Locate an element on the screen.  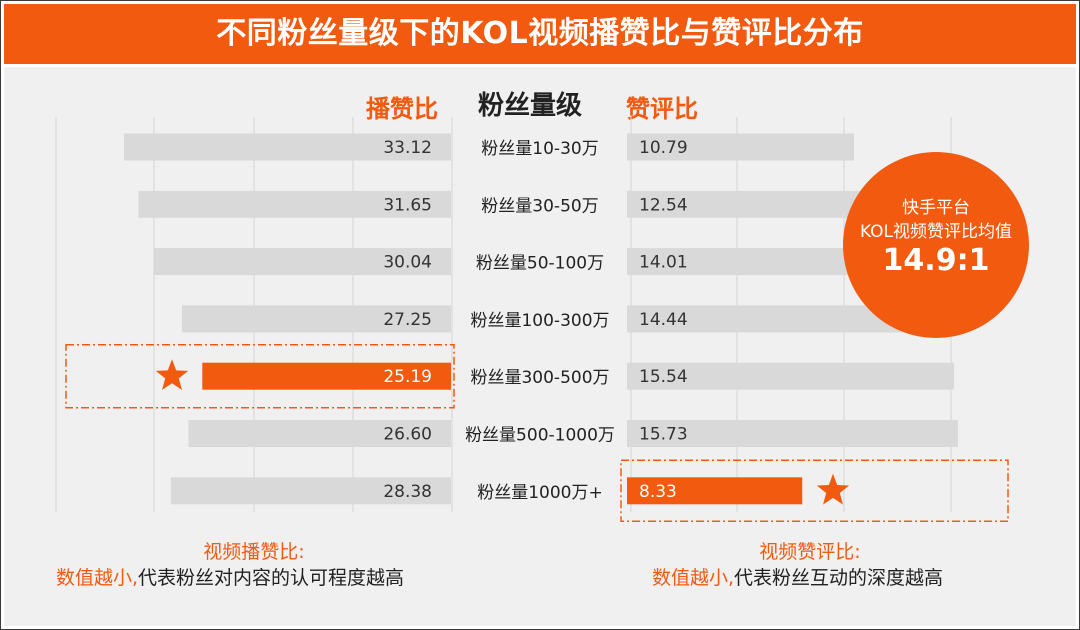
right-bar-label: 14.44 is located at coordinates (663, 320).